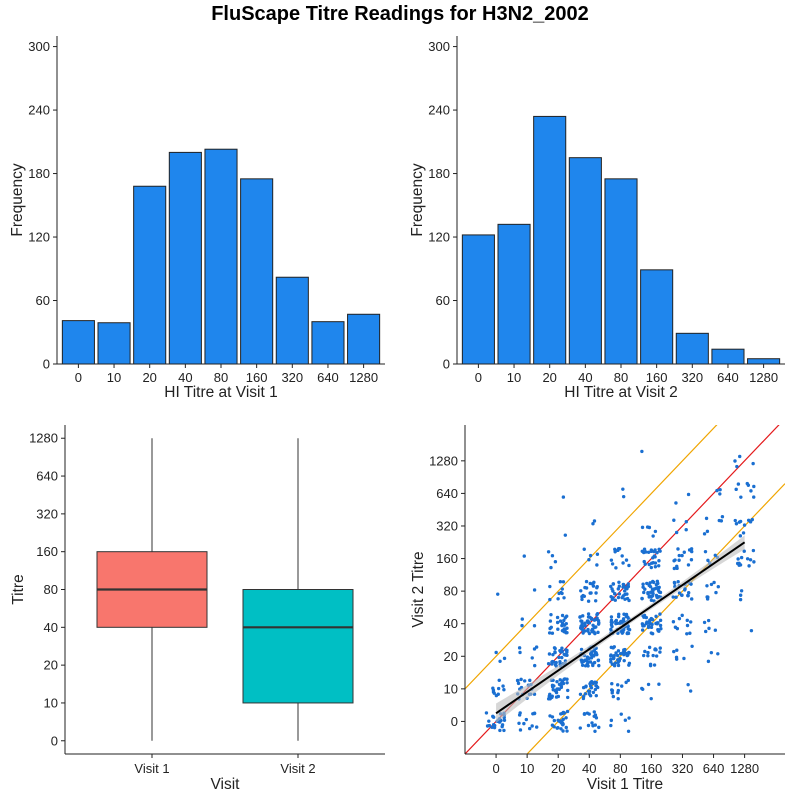  Describe the element at coordinates (763, 377) in the screenshot. I see `x-tick-label: 1280` at that location.